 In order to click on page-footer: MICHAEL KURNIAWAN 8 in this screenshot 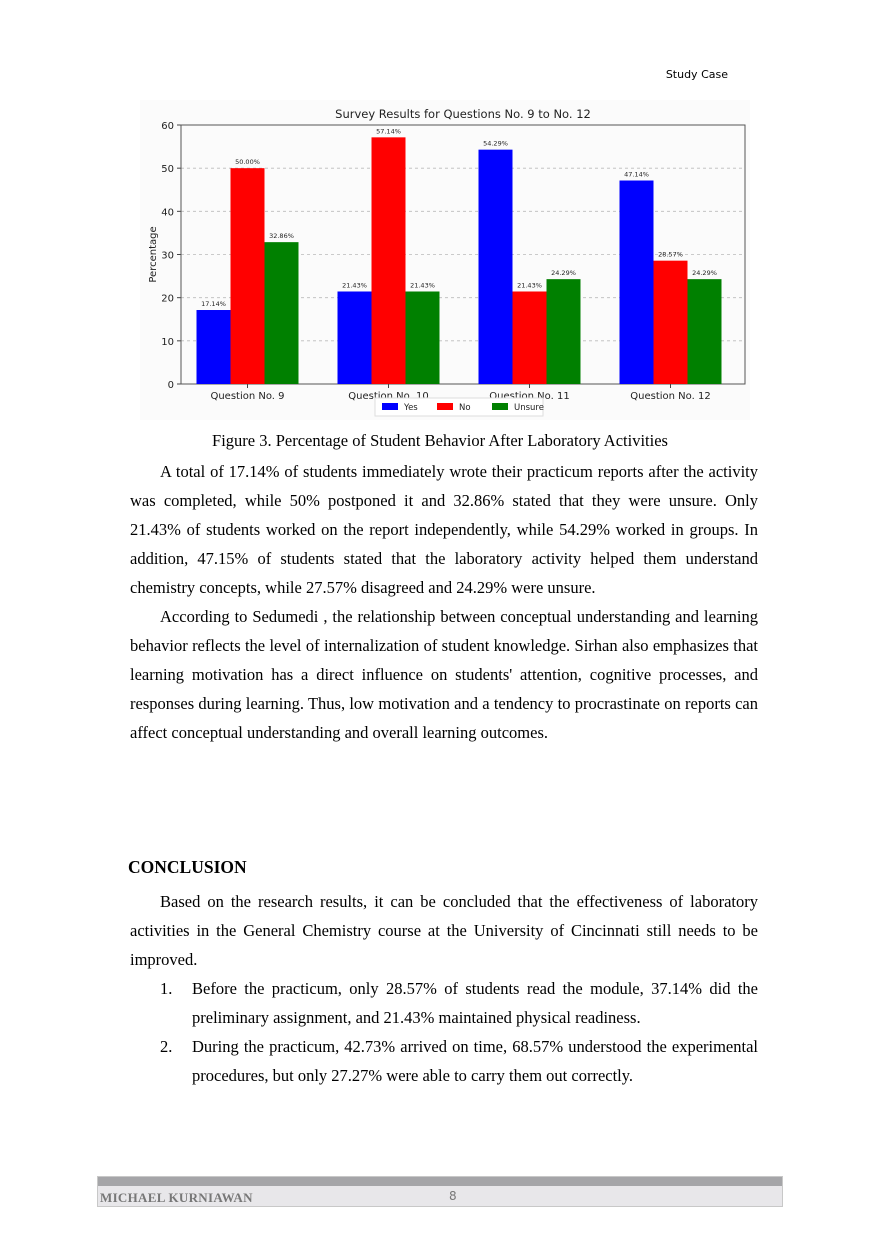, I will do `click(440, 1191)`.